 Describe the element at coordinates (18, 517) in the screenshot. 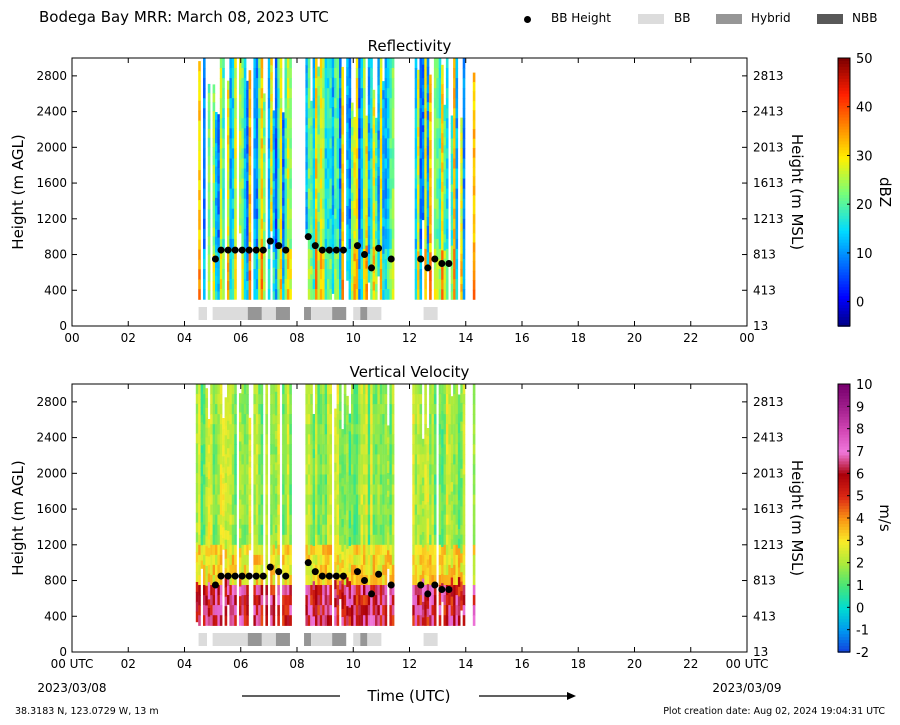

I see `y-axis-label: Height (m AGL)` at that location.